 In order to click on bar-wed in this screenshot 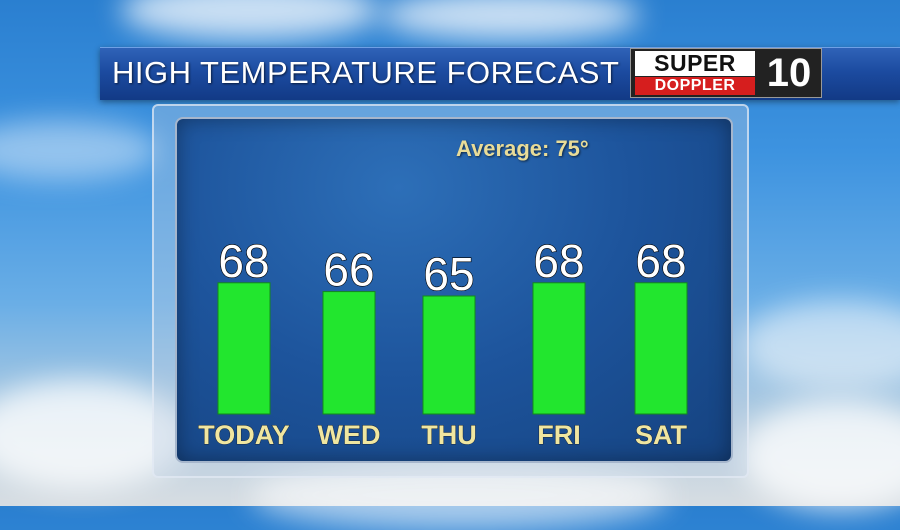, I will do `click(349, 353)`.